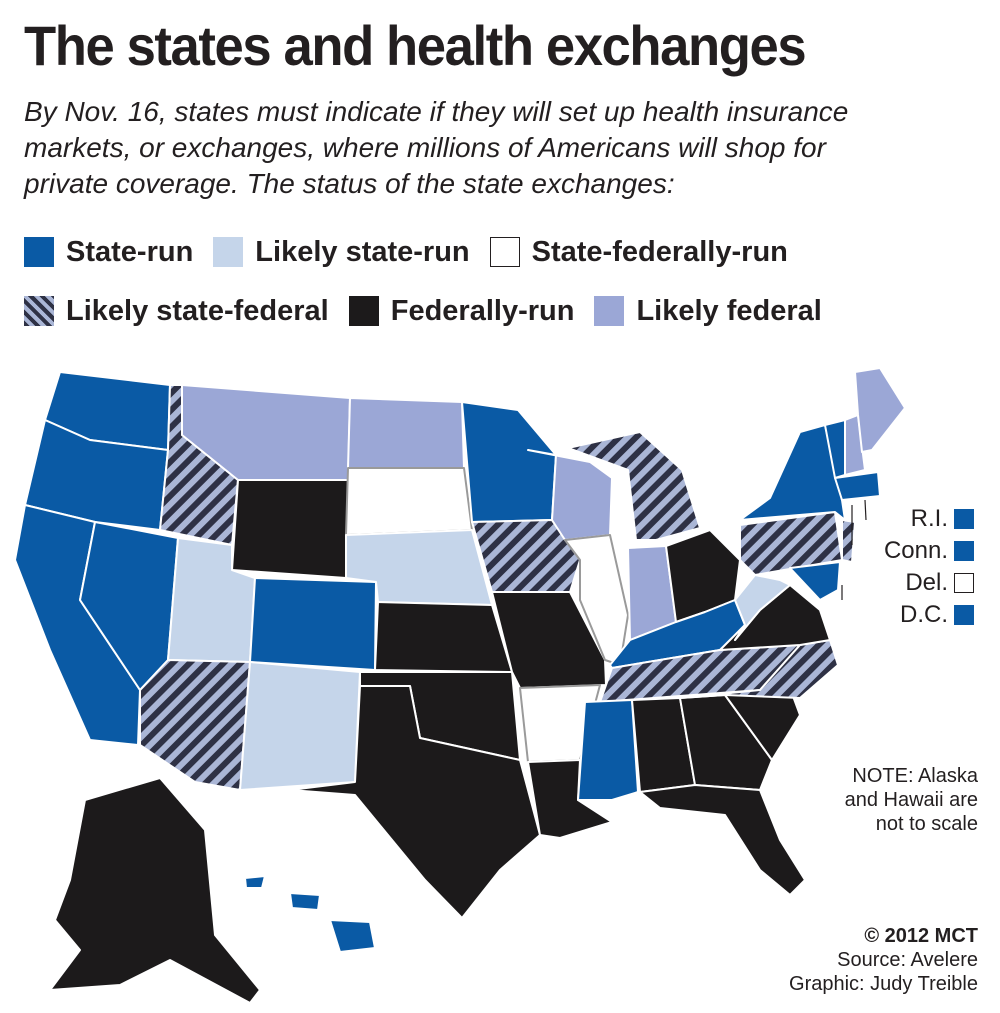 This screenshot has width=1000, height=1013. Describe the element at coordinates (921, 936) in the screenshot. I see `copyright: © 2012 MCT` at that location.